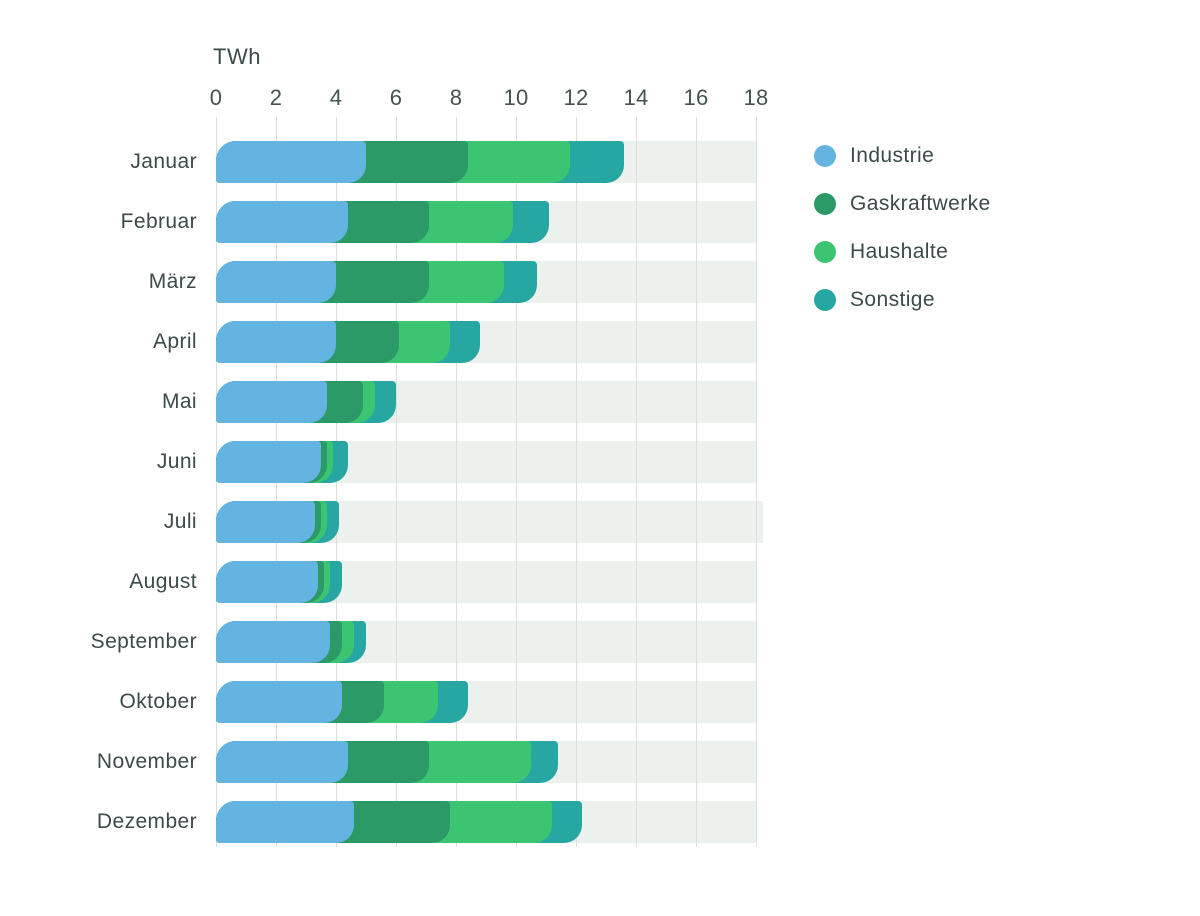  I want to click on bar-stack-oktober, so click(486, 702).